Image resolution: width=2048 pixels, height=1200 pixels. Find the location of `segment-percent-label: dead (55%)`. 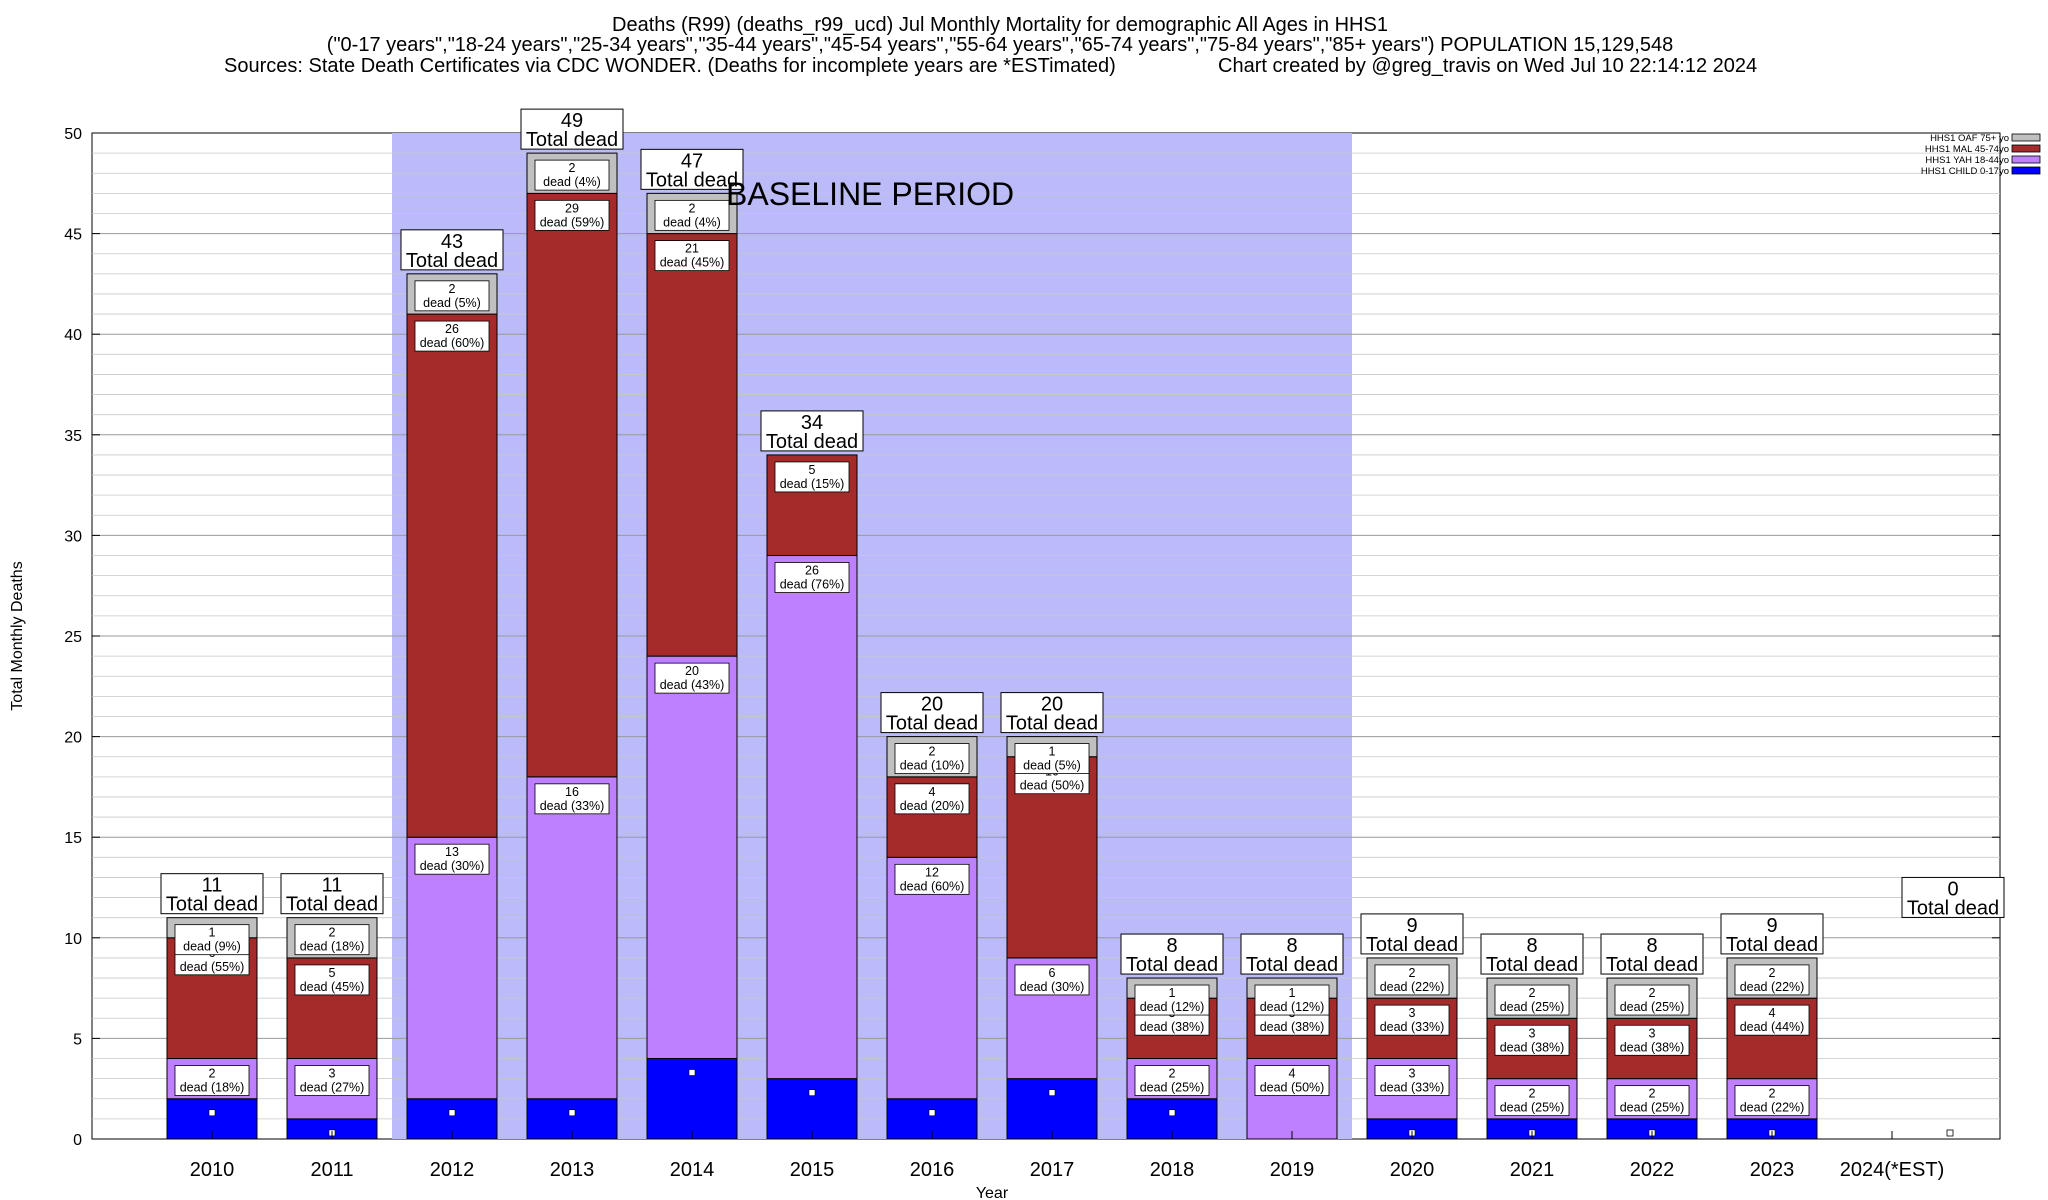

segment-percent-label: dead (55%) is located at coordinates (212, 967).